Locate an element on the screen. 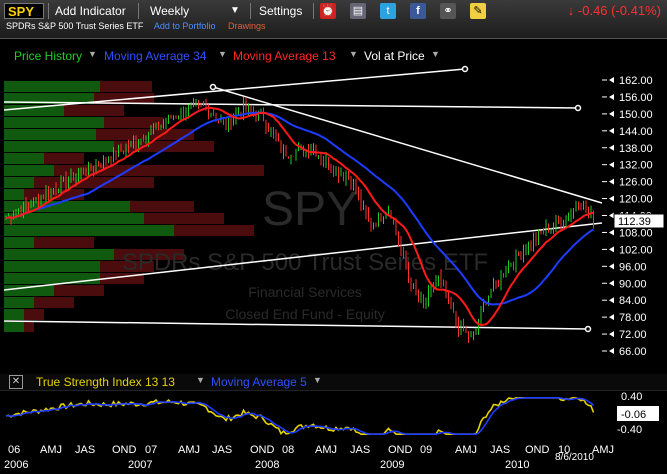 The image size is (667, 474). year-label: 2007 is located at coordinates (140, 465).